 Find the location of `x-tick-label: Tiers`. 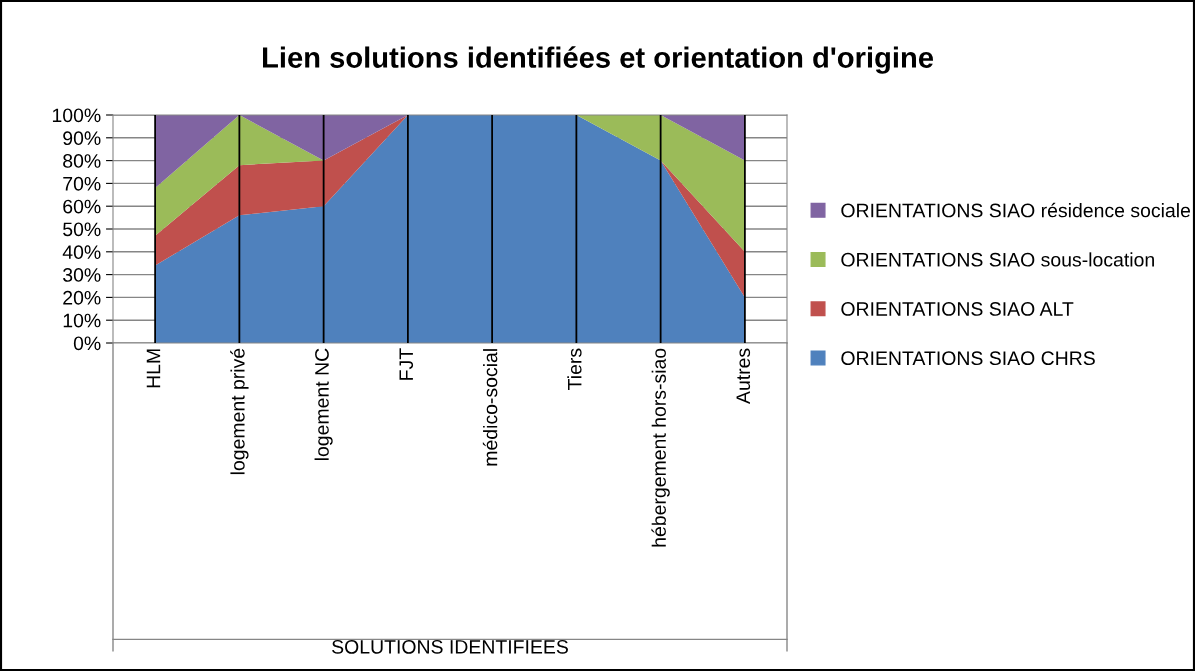

x-tick-label: Tiers is located at coordinates (574, 369).